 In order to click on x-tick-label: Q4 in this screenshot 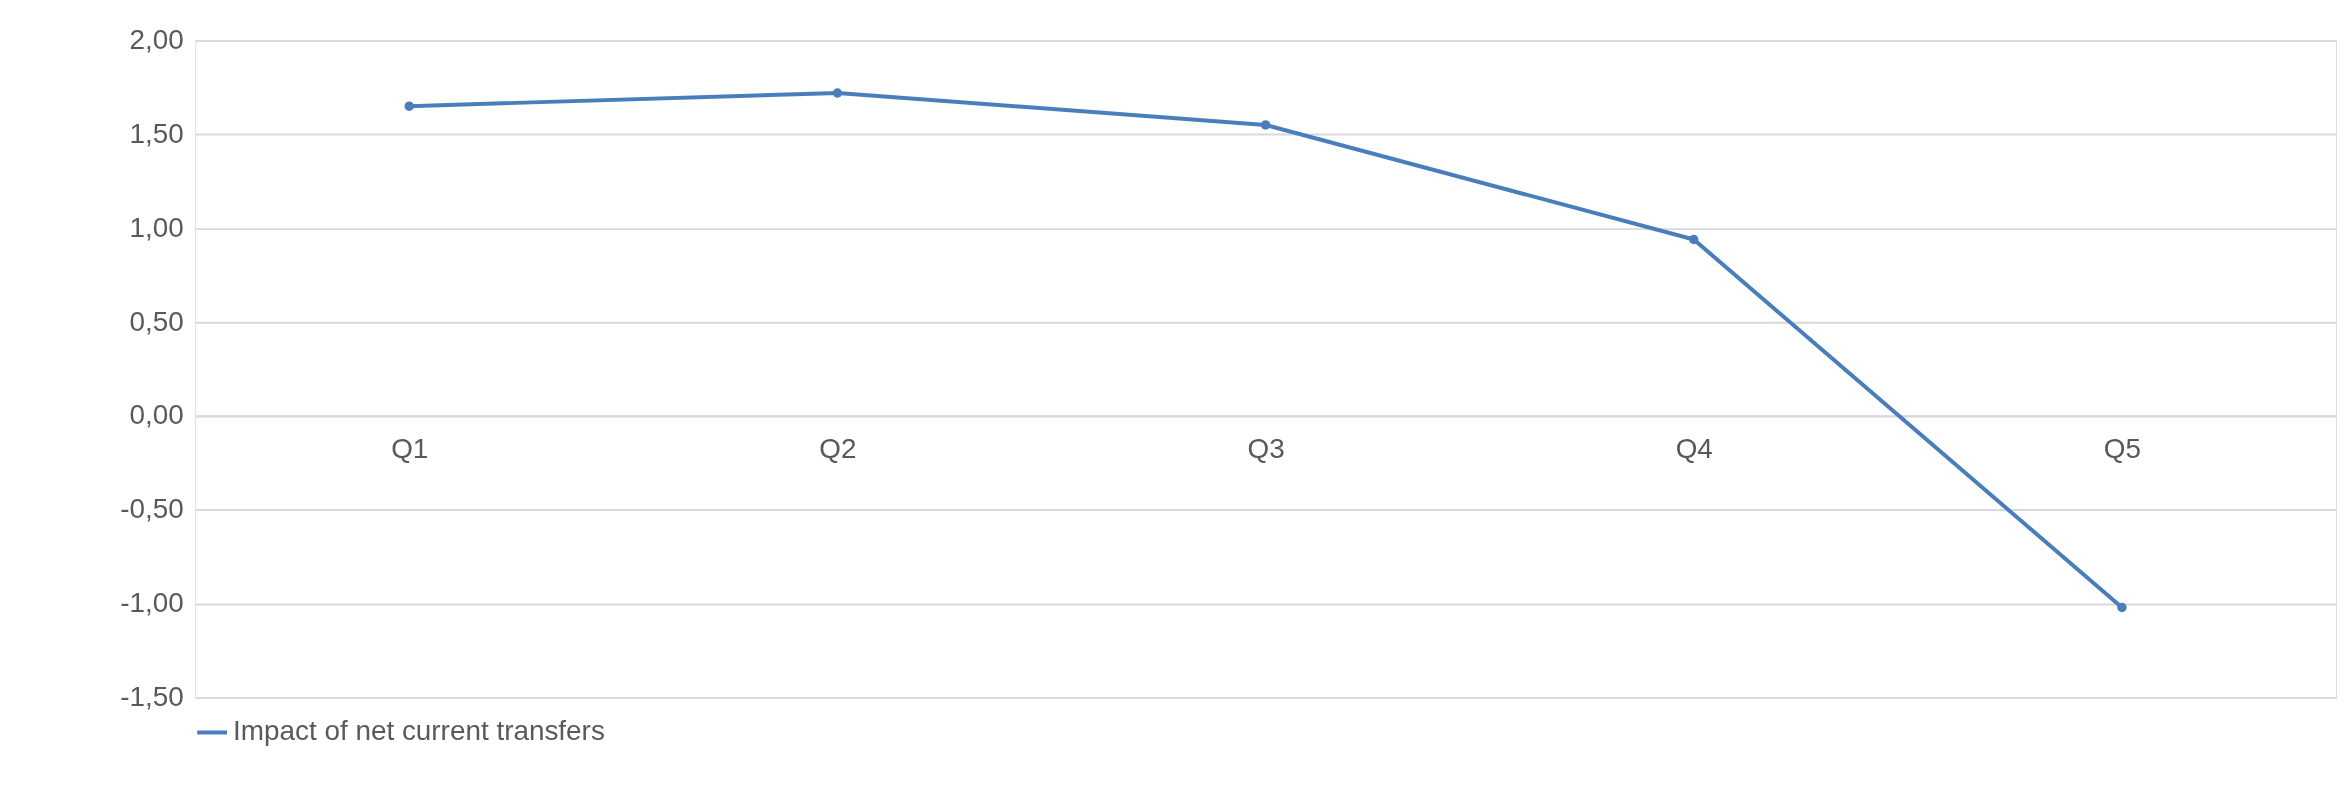, I will do `click(1694, 449)`.